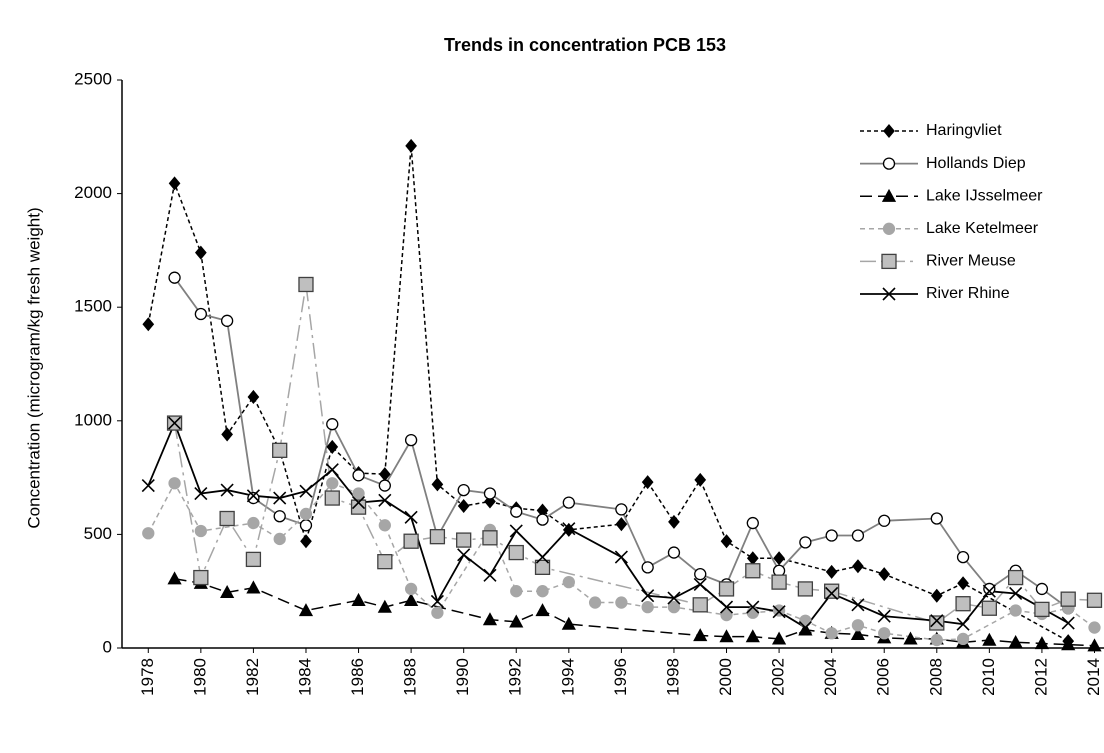 This screenshot has height=753, width=1104. I want to click on series-line, so click(634, 612).